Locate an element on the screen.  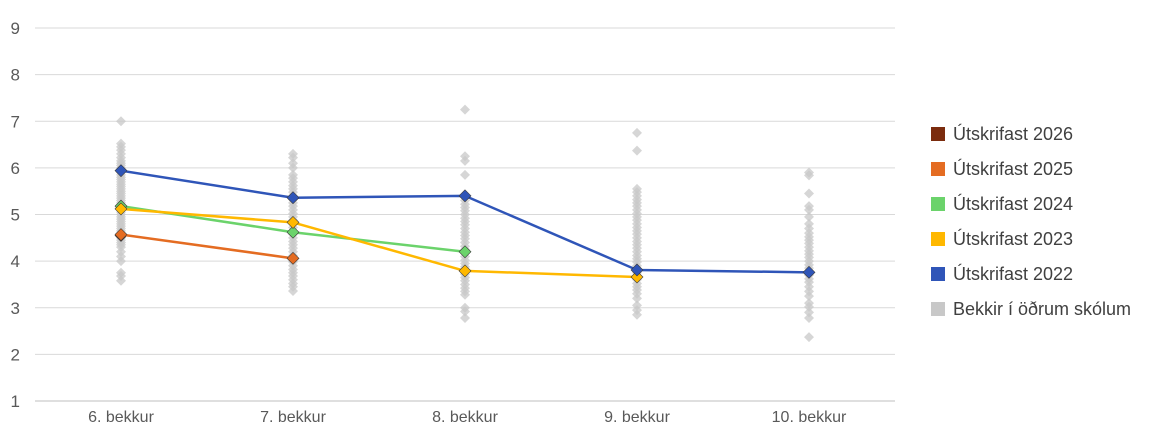
y-tick-label: 7 is located at coordinates (15, 121).